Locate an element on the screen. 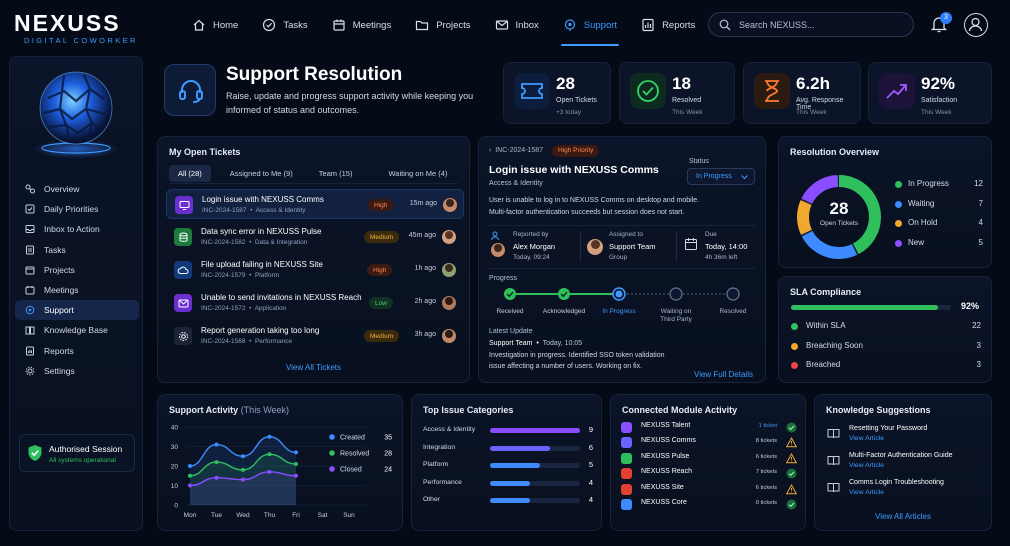 Image resolution: width=1010 pixels, height=546 pixels. view-all-tickets-link: View All Tickets is located at coordinates (313, 367).